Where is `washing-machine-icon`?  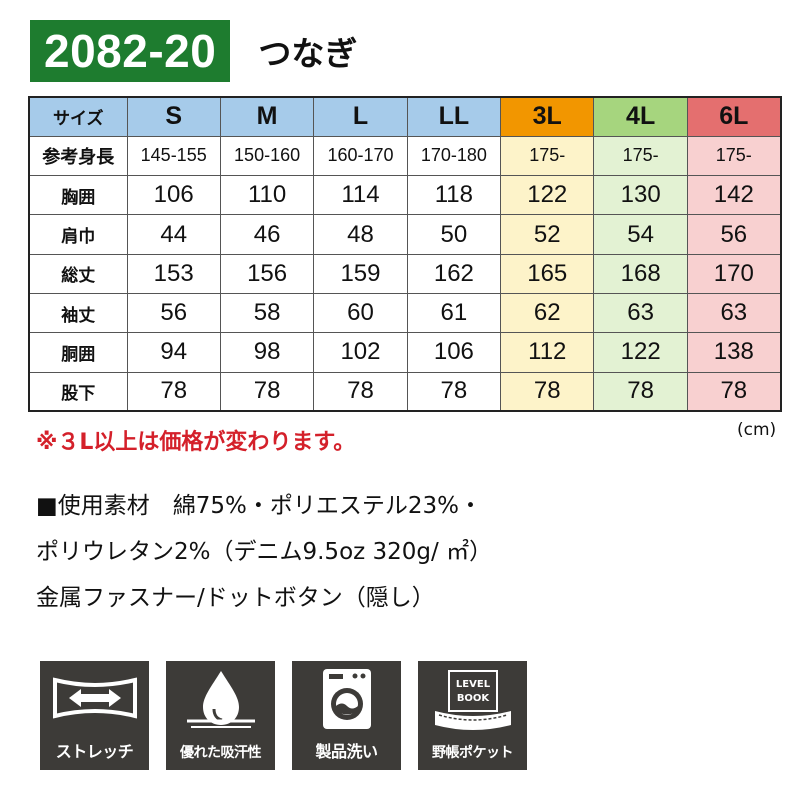 washing-machine-icon is located at coordinates (346, 698).